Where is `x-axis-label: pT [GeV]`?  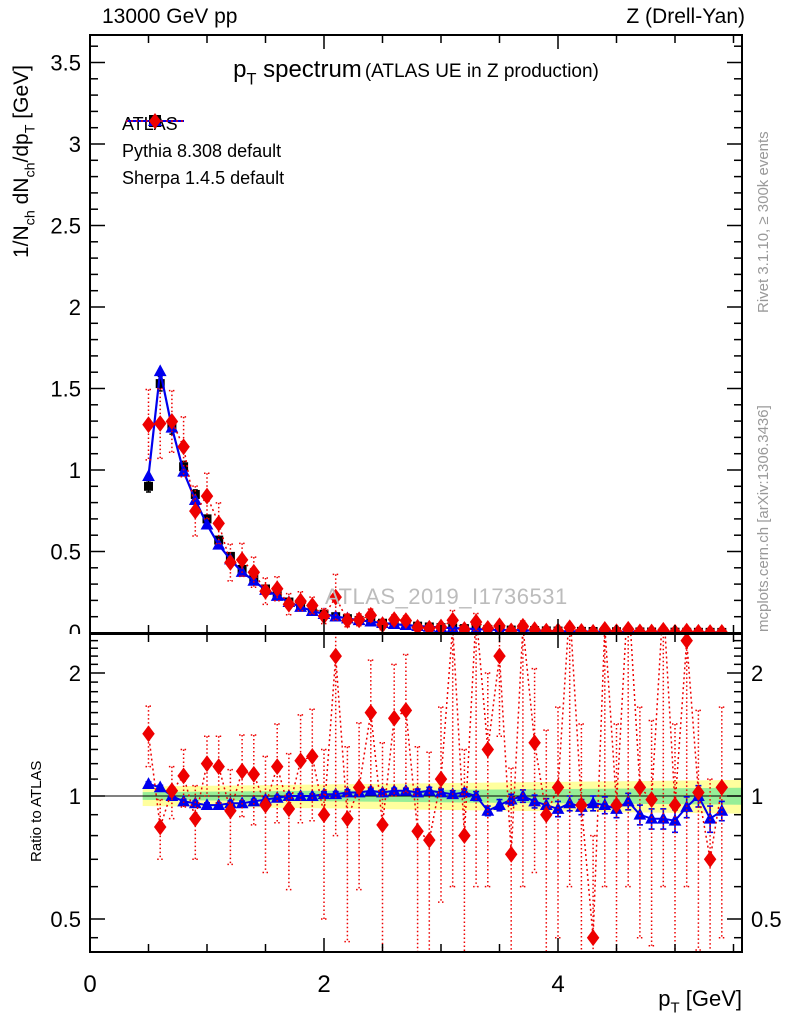
x-axis-label: pT [GeV] is located at coordinates (700, 1001).